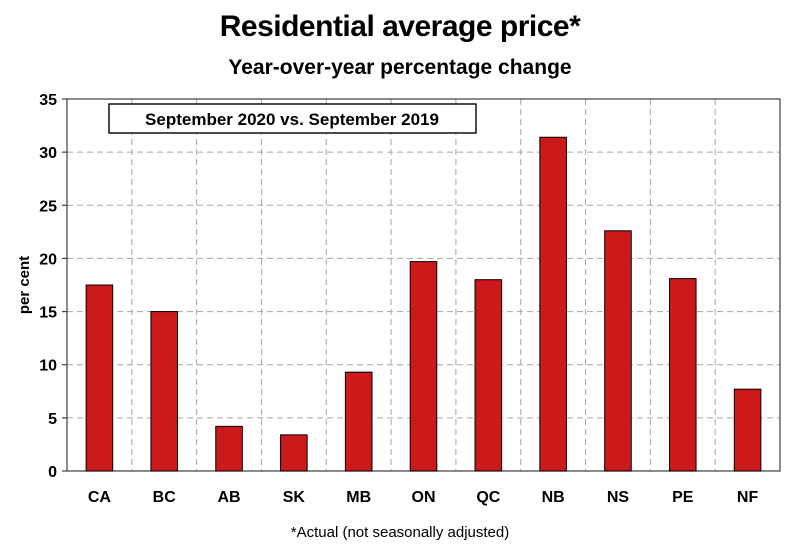  I want to click on x-tick-label: BC, so click(165, 497).